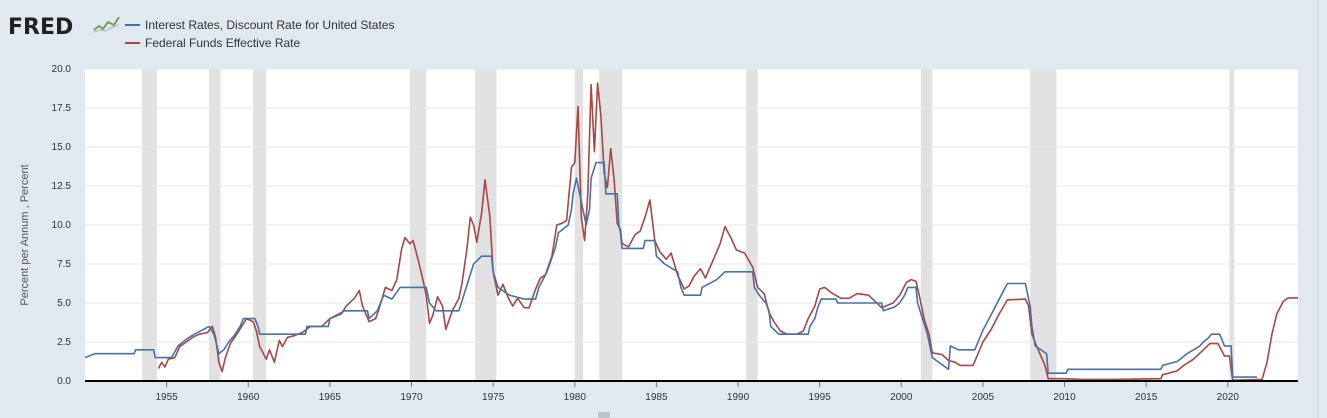 The width and height of the screenshot is (1327, 418). What do you see at coordinates (64, 342) in the screenshot?
I see `y-tick-label: 2.5` at bounding box center [64, 342].